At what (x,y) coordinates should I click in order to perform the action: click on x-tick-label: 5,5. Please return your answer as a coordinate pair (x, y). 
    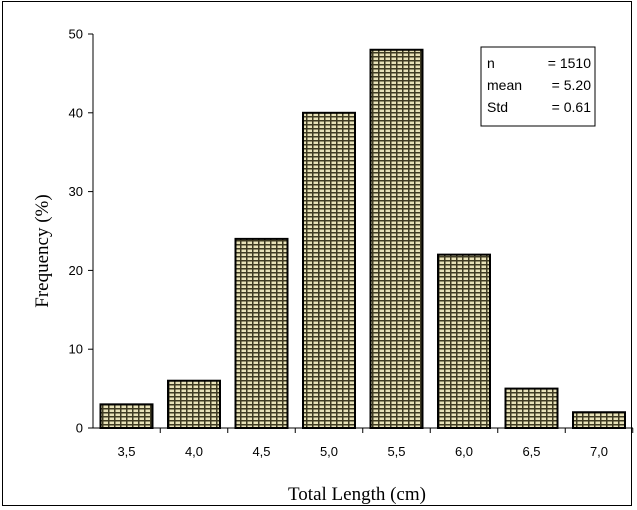
    Looking at the image, I should click on (396, 451).